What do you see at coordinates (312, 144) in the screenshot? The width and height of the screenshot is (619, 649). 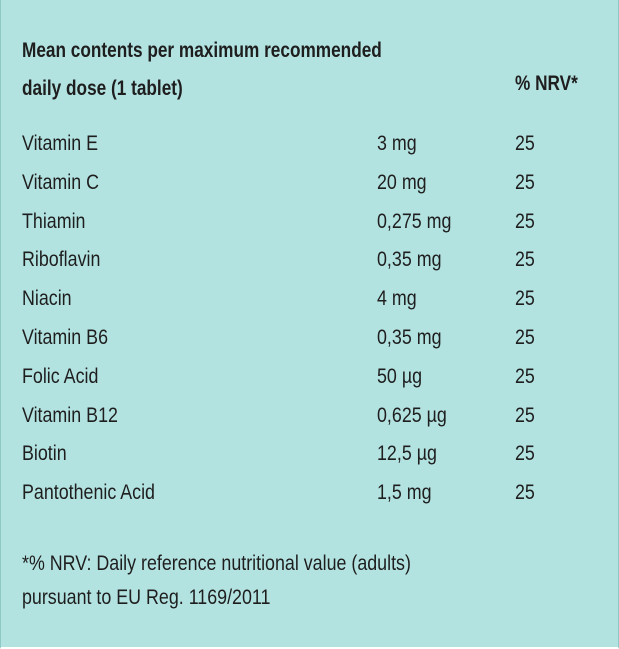 I see `nutrient-row: Vitamin E 3 mg 25` at bounding box center [312, 144].